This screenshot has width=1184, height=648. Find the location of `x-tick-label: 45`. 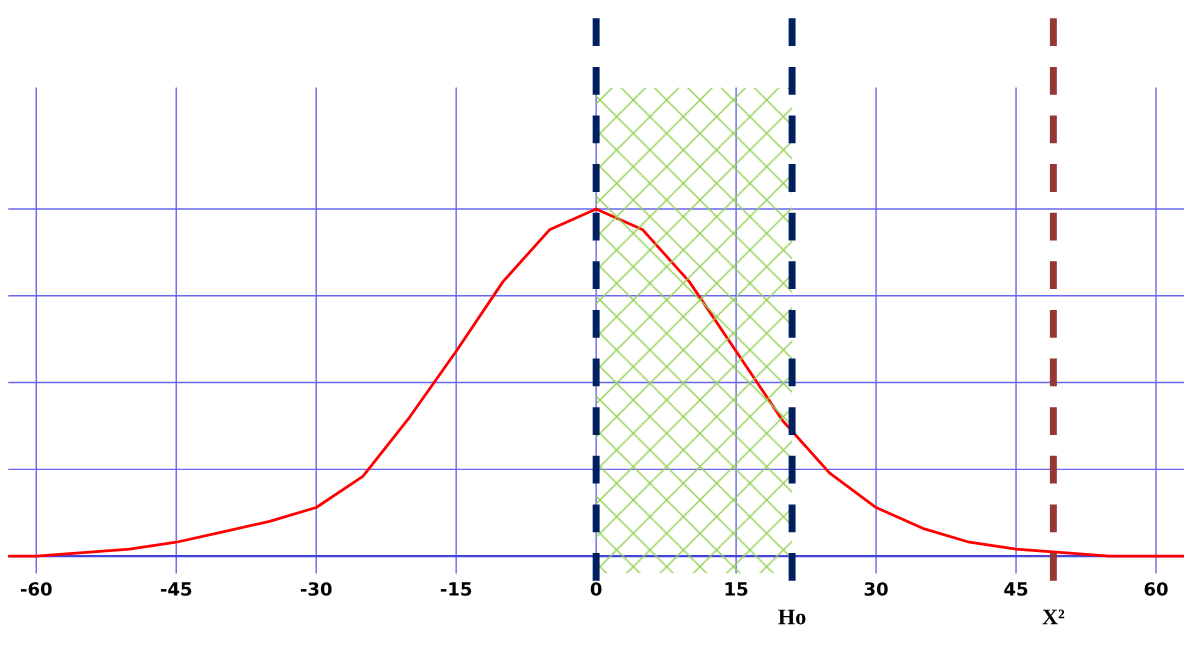

x-tick-label: 45 is located at coordinates (1016, 589).